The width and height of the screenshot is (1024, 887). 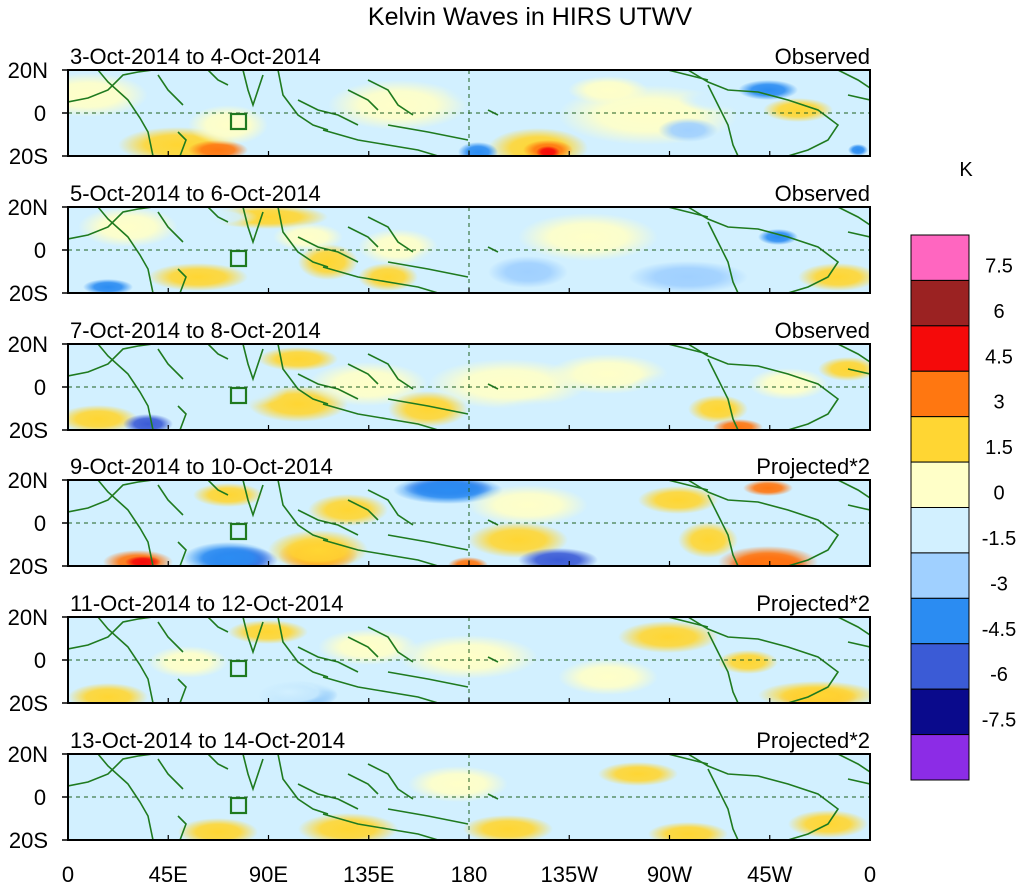 I want to click on panel-date-range: 7-Oct-2014 to 8-Oct-2014, so click(x=195, y=330).